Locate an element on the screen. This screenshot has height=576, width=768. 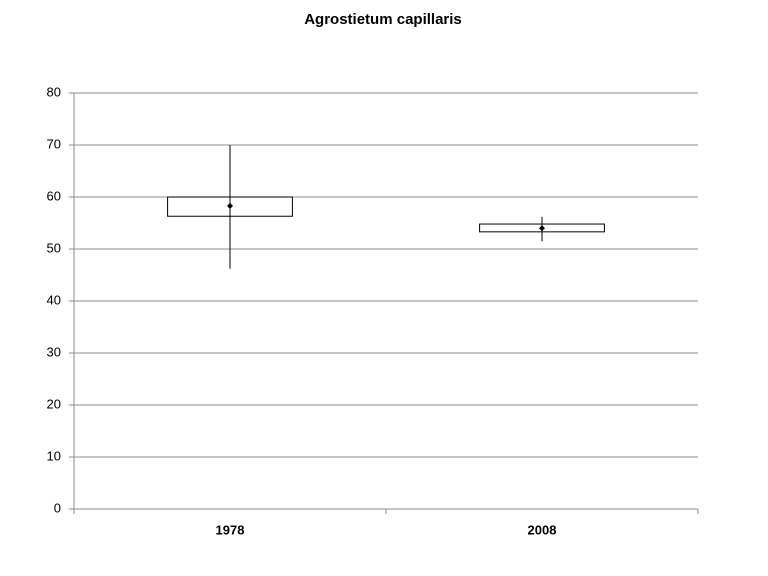
chart-title: Agrostietum capillaris is located at coordinates (383, 19).